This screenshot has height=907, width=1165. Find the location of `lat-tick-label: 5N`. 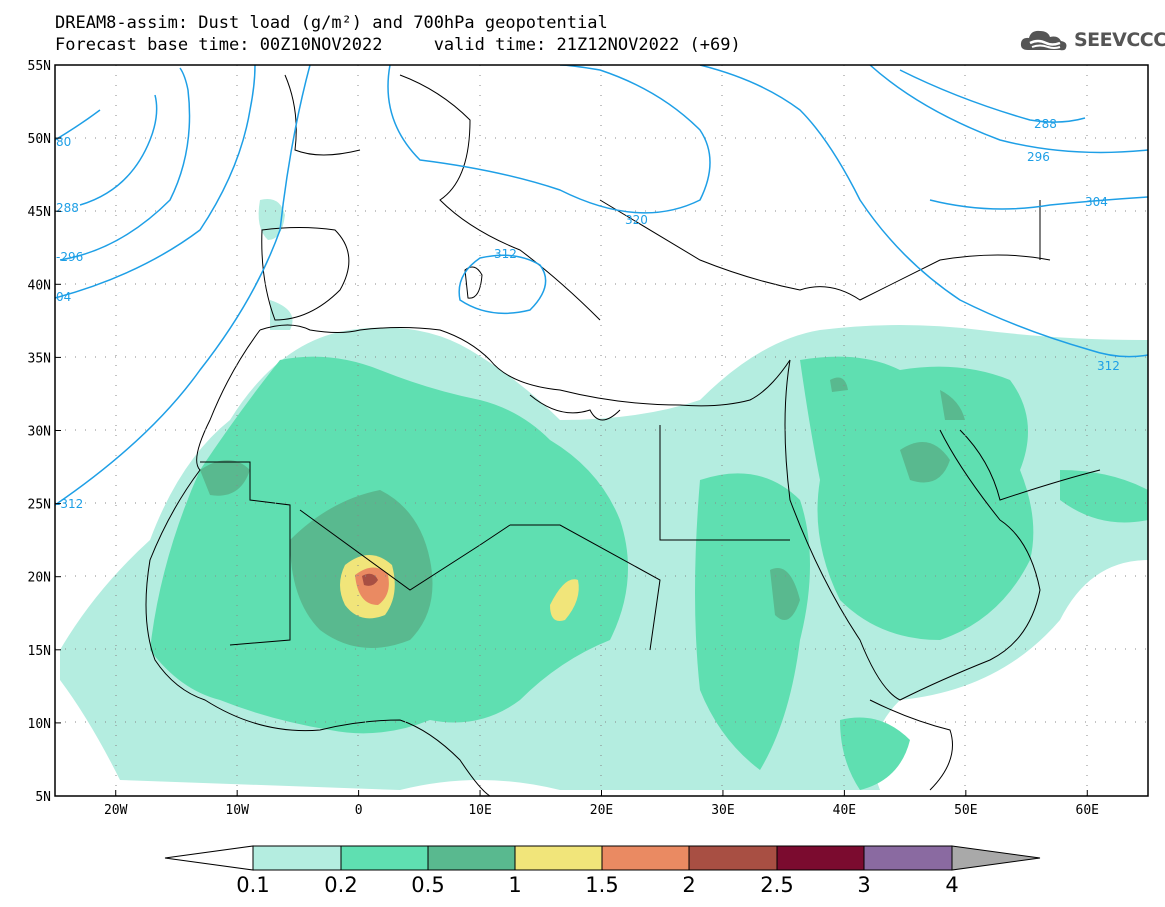

lat-tick-label: 5N is located at coordinates (43, 797).